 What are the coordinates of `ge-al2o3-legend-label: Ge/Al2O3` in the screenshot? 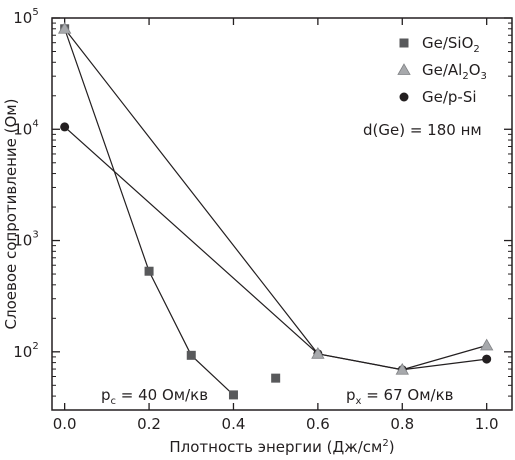 It's located at (454, 71).